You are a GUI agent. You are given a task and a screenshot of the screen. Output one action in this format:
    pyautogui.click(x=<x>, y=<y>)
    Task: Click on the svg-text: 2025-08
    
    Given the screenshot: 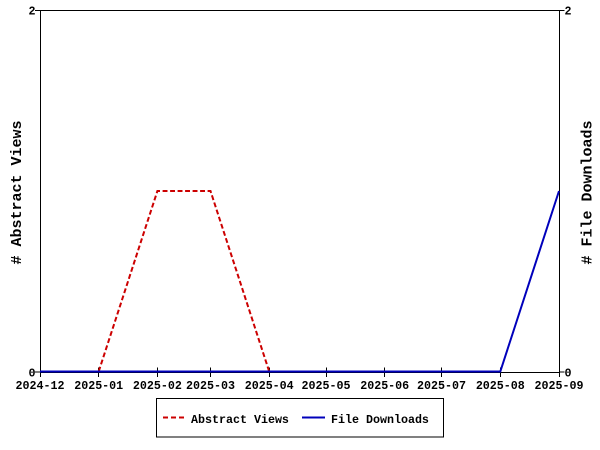 What is the action you would take?
    pyautogui.click(x=500, y=386)
    